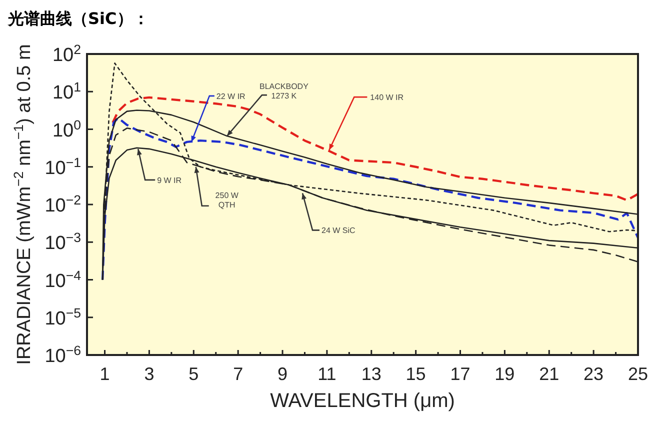 The image size is (663, 421). What do you see at coordinates (504, 374) in the screenshot?
I see `x-tick-label: 19` at bounding box center [504, 374].